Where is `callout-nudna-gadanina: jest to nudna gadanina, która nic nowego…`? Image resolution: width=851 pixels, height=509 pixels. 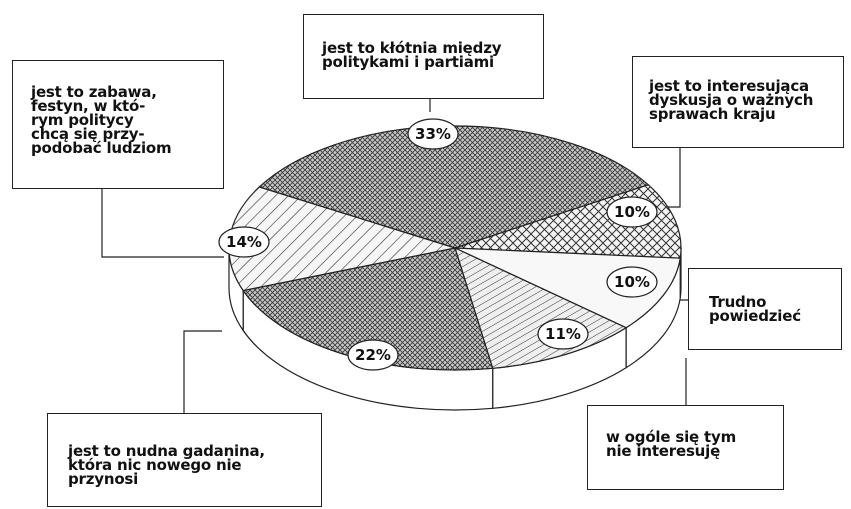
callout-nudna-gadanina: jest to nudna gadanina, która nic nowego… is located at coordinates (184, 460).